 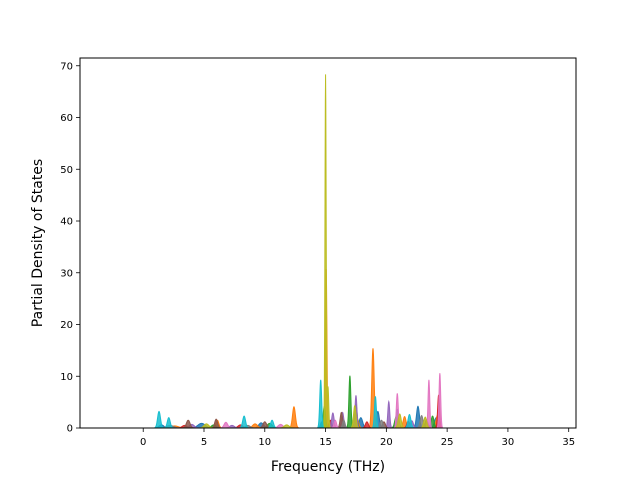 I want to click on y-tick-label: 70, so click(x=66, y=66).